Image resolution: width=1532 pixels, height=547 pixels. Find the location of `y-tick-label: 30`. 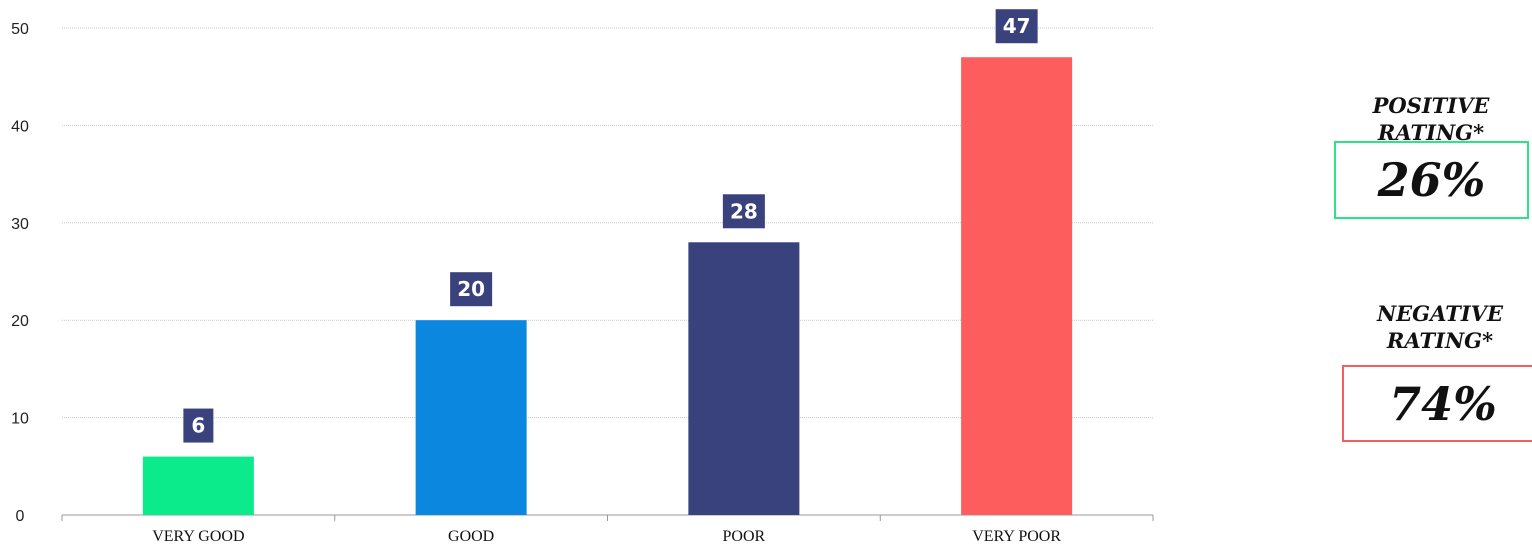

y-tick-label: 30 is located at coordinates (20, 224).